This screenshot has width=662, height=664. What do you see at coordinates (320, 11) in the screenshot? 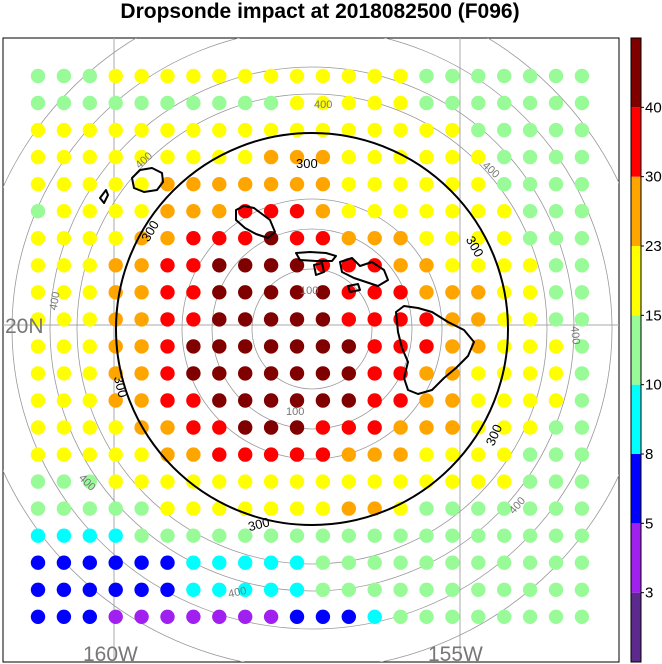
I see `map-title: Dropsonde impact at 2018082500 (F096)` at bounding box center [320, 11].